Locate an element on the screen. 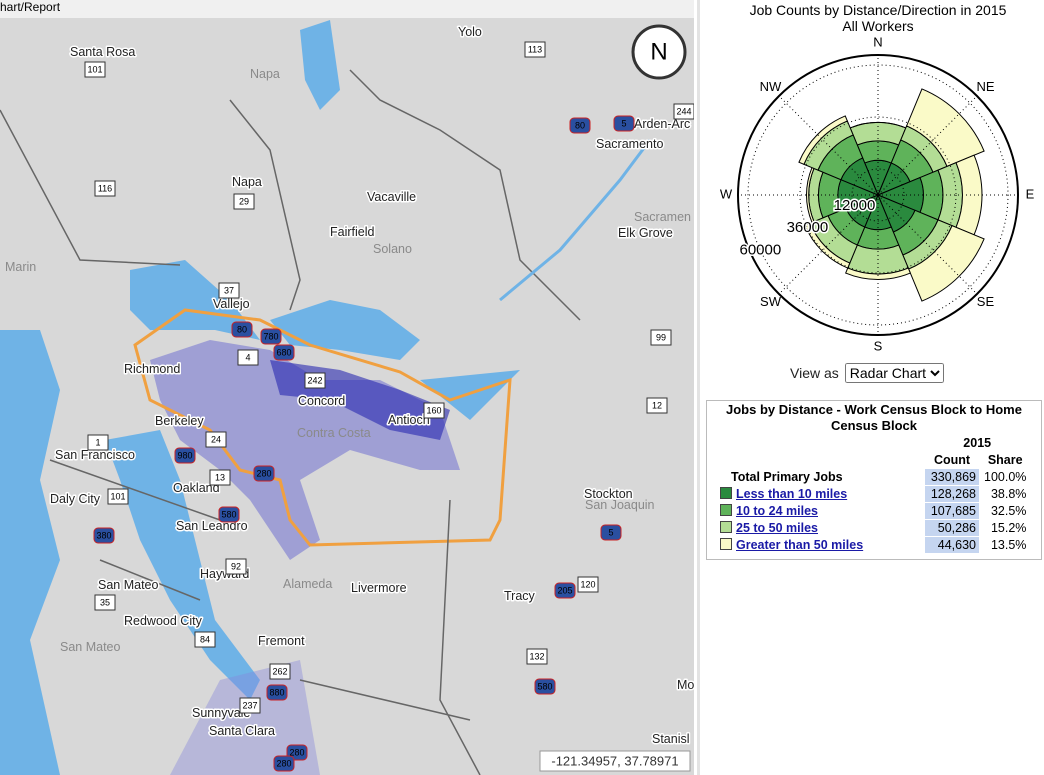 The image size is (1044, 775). shield-number: 237 is located at coordinates (249, 705).